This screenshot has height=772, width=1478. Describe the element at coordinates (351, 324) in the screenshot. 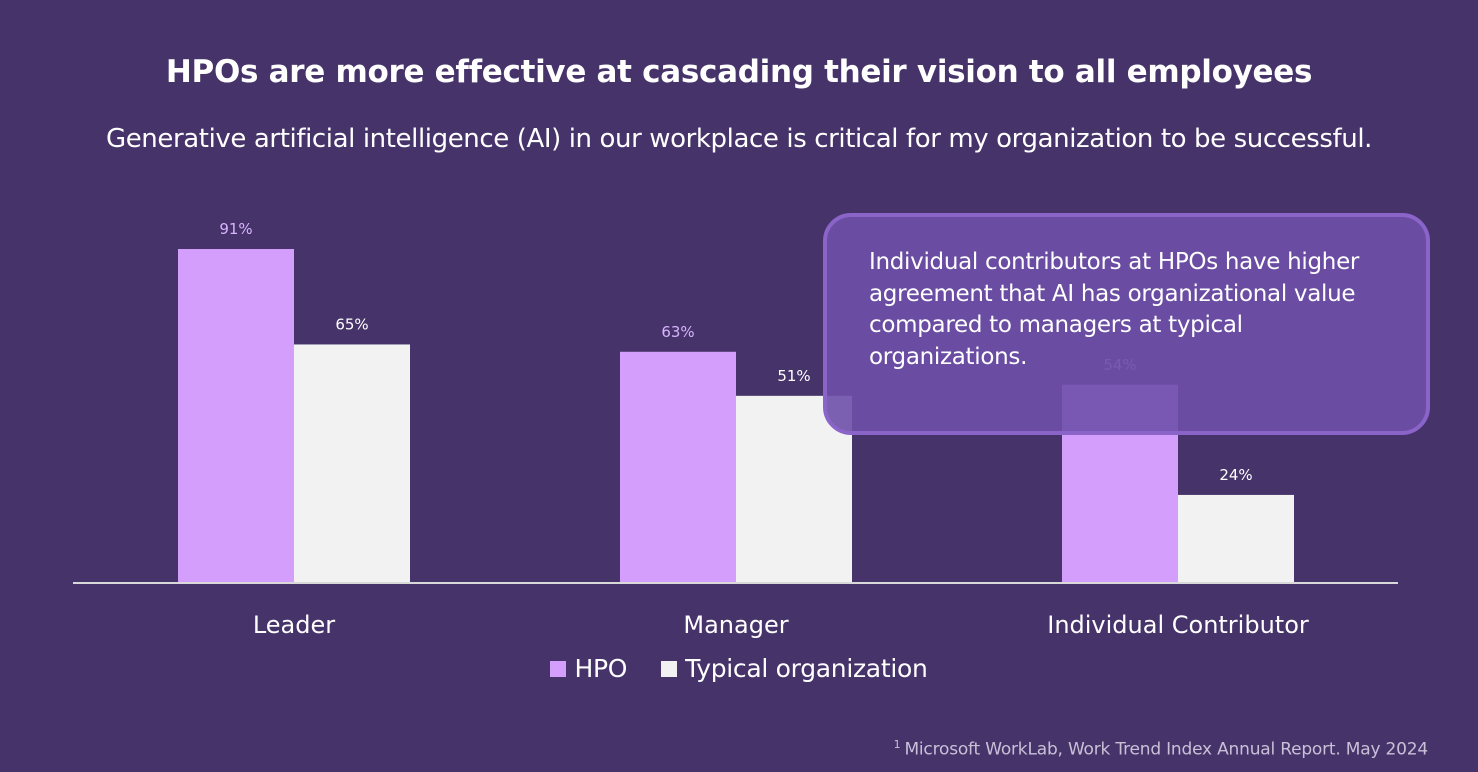

I see `data-label: 65%` at that location.